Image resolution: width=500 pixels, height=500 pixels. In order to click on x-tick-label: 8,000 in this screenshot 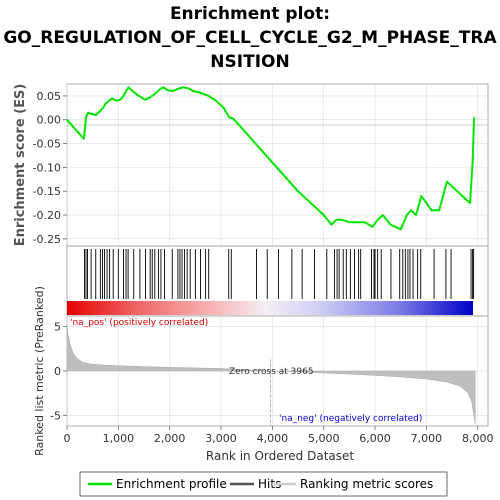, I will do `click(478, 438)`.